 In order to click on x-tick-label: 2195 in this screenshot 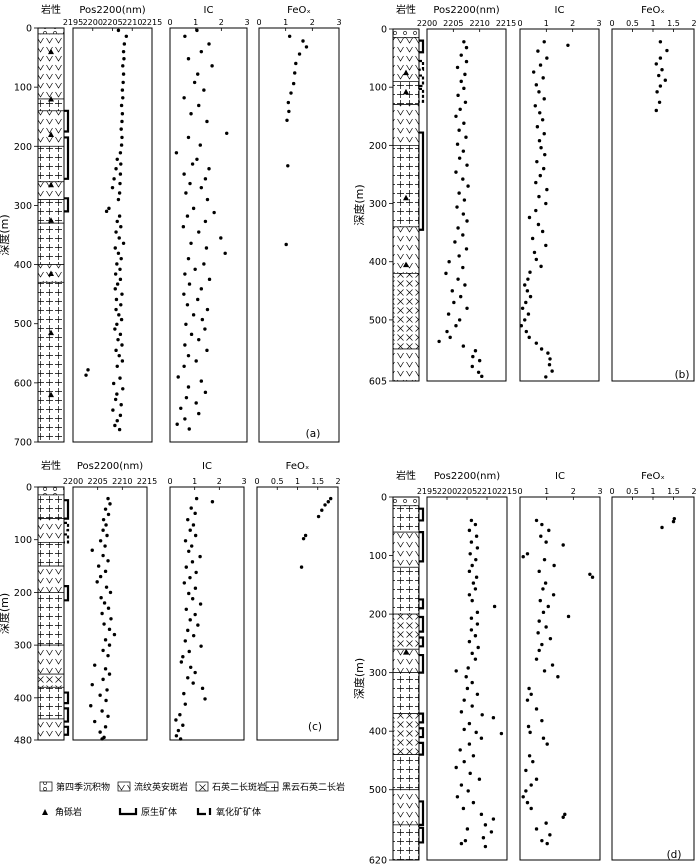, I will do `click(73, 22)`.